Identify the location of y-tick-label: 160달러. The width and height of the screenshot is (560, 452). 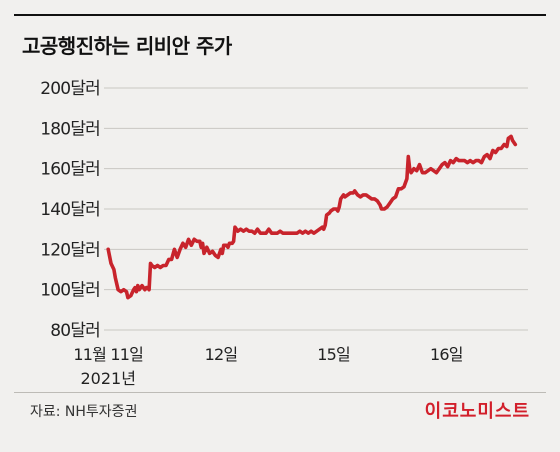
(70, 170).